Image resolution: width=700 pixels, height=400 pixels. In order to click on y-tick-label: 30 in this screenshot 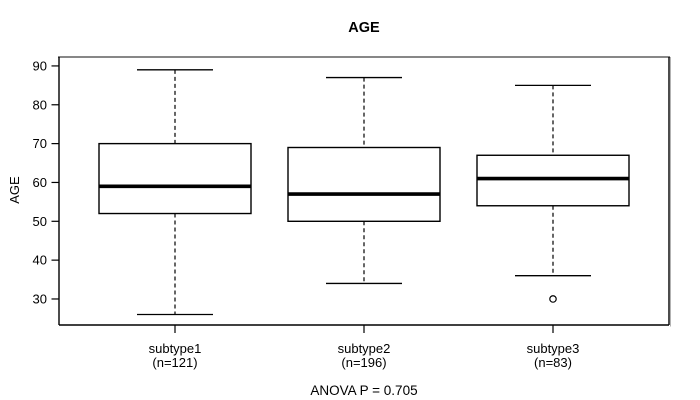, I will do `click(40, 298)`.